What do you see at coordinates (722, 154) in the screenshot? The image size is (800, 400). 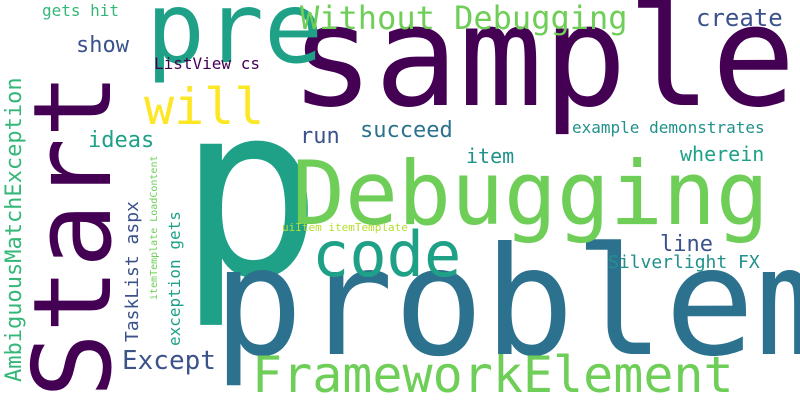 I see `word-wherein: wherein` at bounding box center [722, 154].